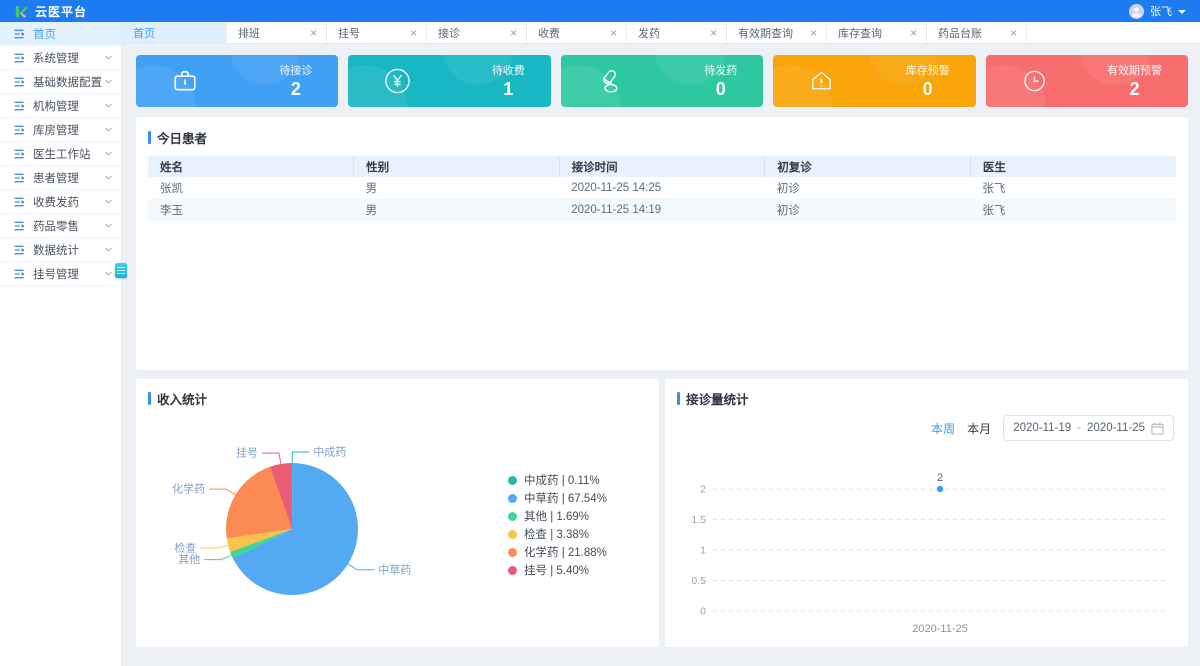 This screenshot has width=1200, height=666. What do you see at coordinates (1034, 81) in the screenshot?
I see `clock-icon` at bounding box center [1034, 81].